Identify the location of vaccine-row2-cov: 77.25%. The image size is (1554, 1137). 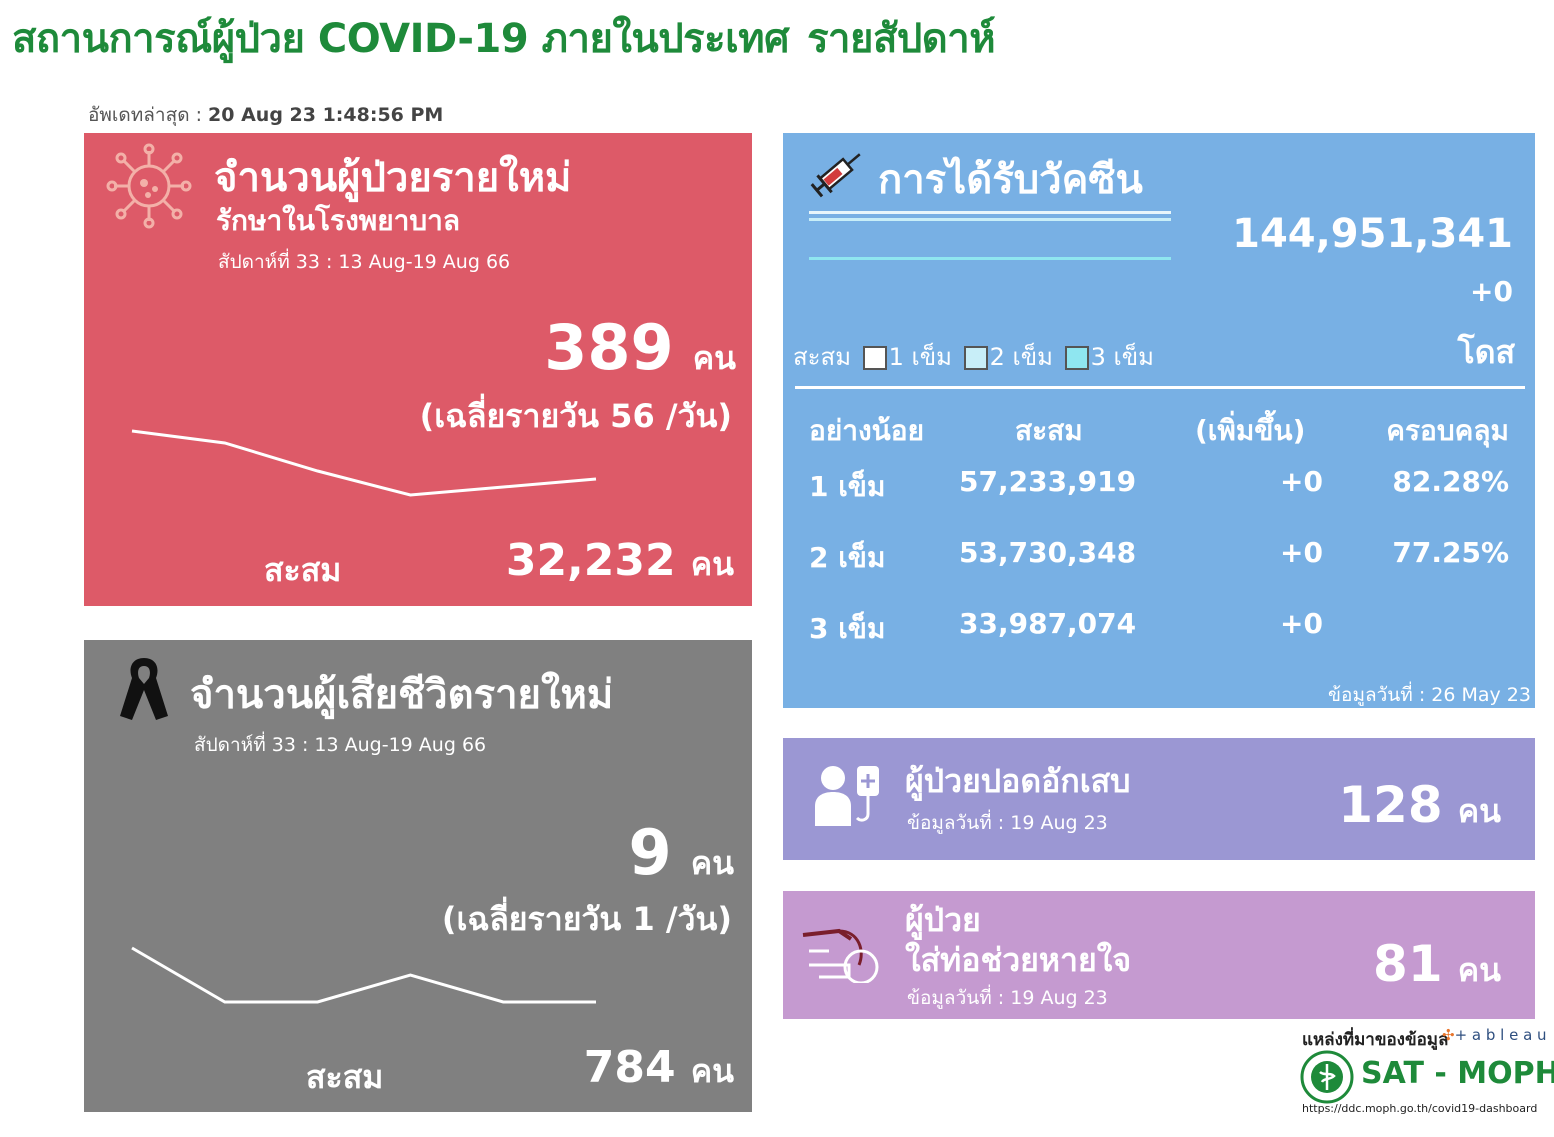
(1450, 552).